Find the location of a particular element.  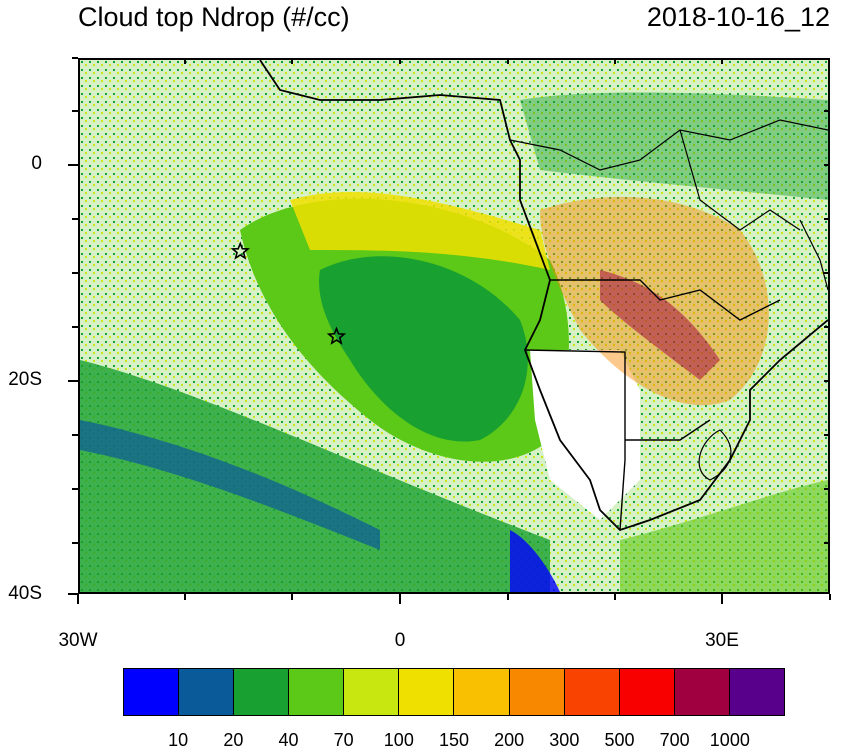

yellow-band is located at coordinates (420, 230).